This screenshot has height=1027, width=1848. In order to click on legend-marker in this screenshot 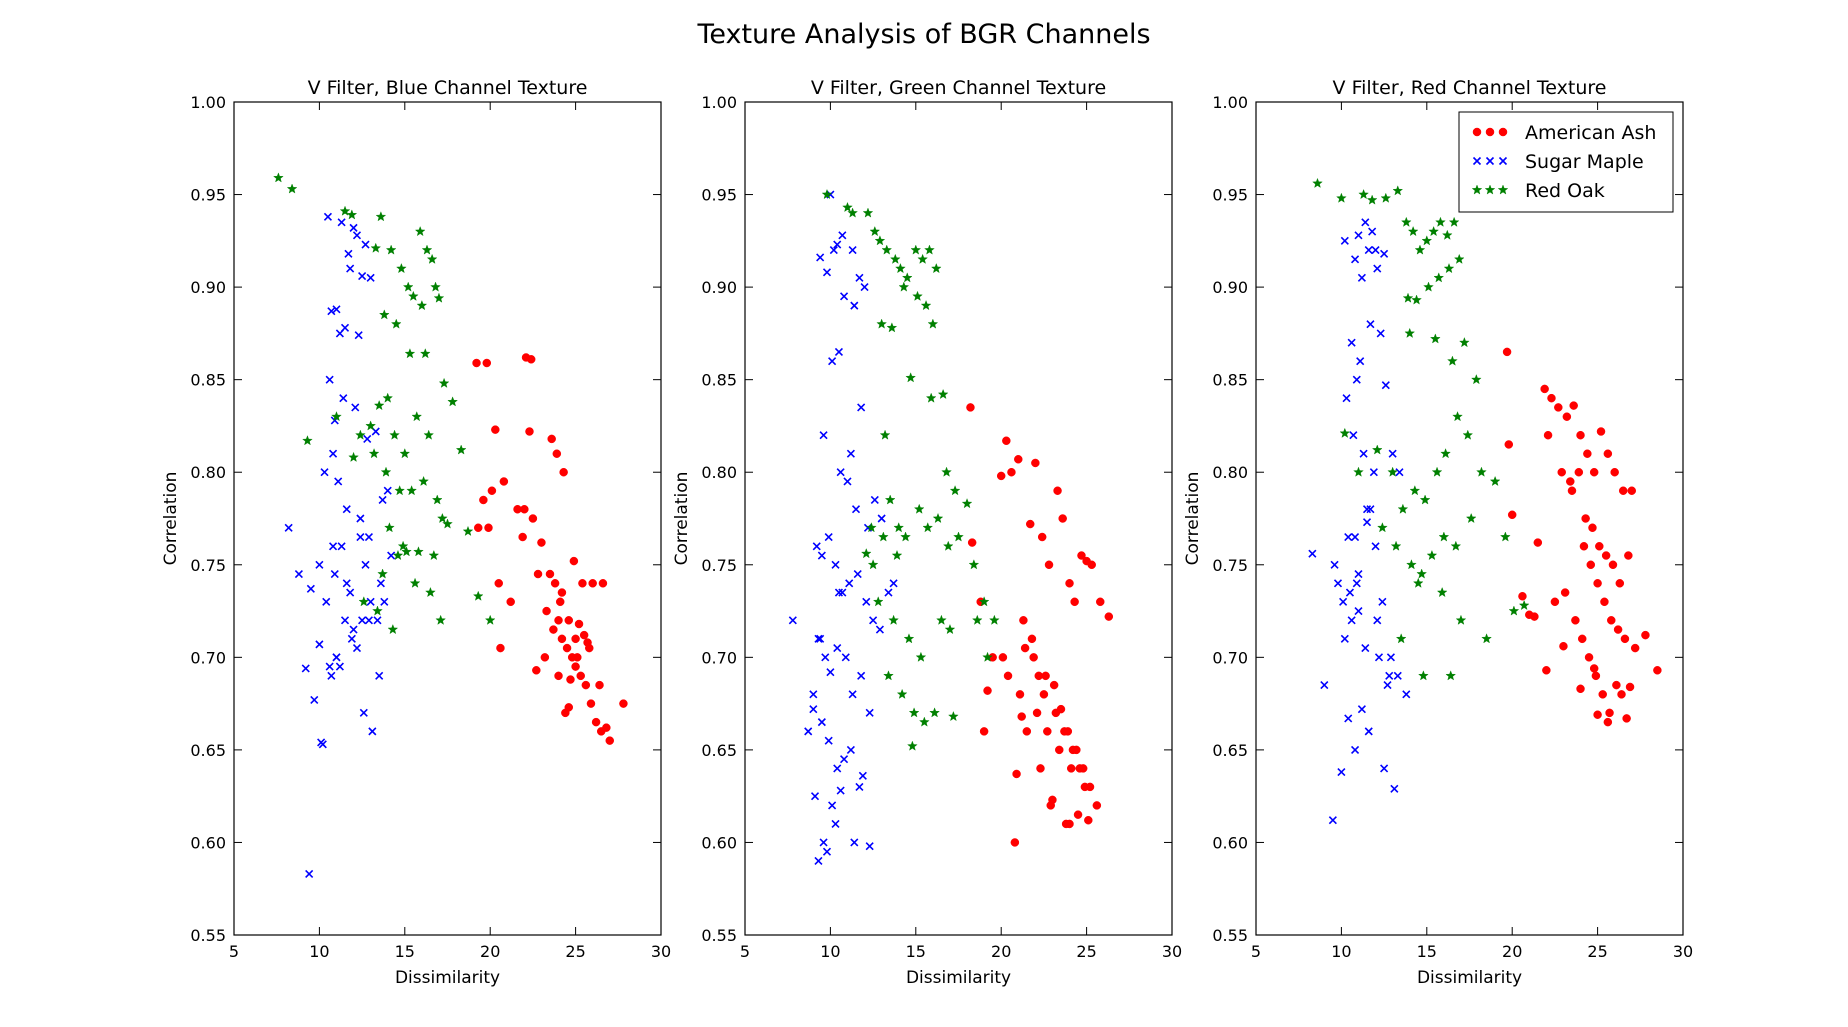, I will do `click(1490, 161)`.